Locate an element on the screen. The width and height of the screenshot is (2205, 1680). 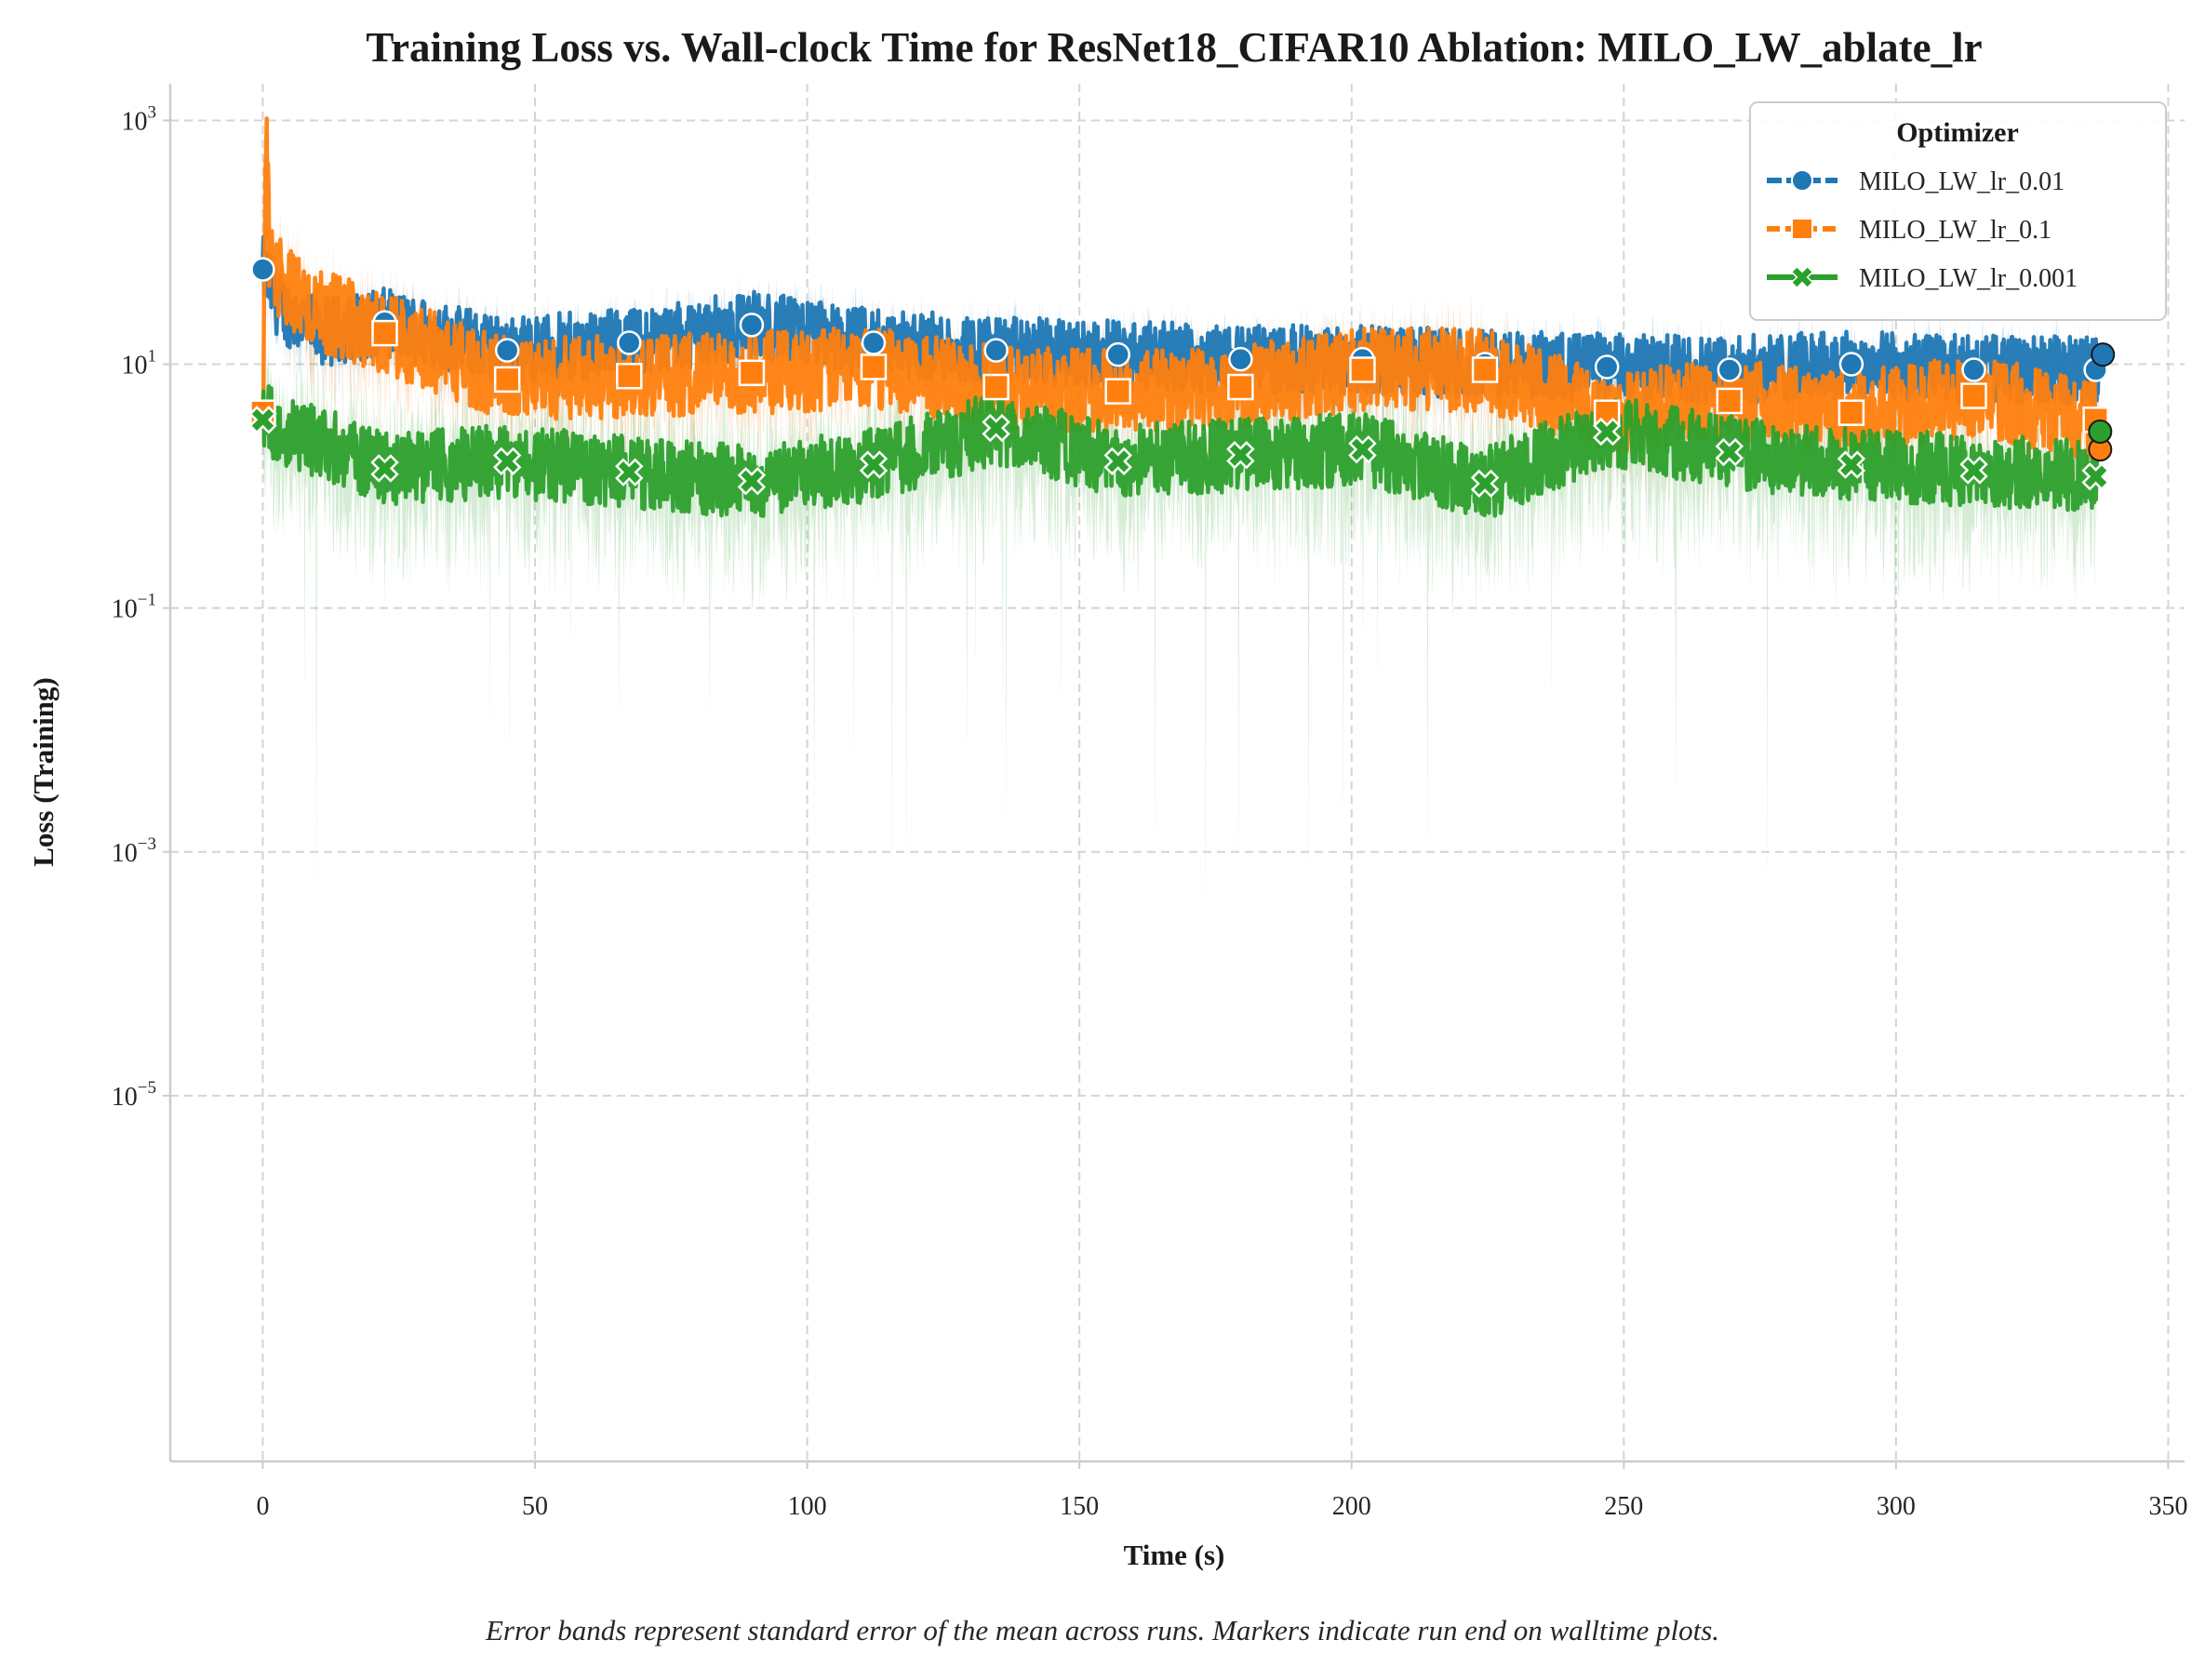
x-tick-label: 0 is located at coordinates (262, 1506).